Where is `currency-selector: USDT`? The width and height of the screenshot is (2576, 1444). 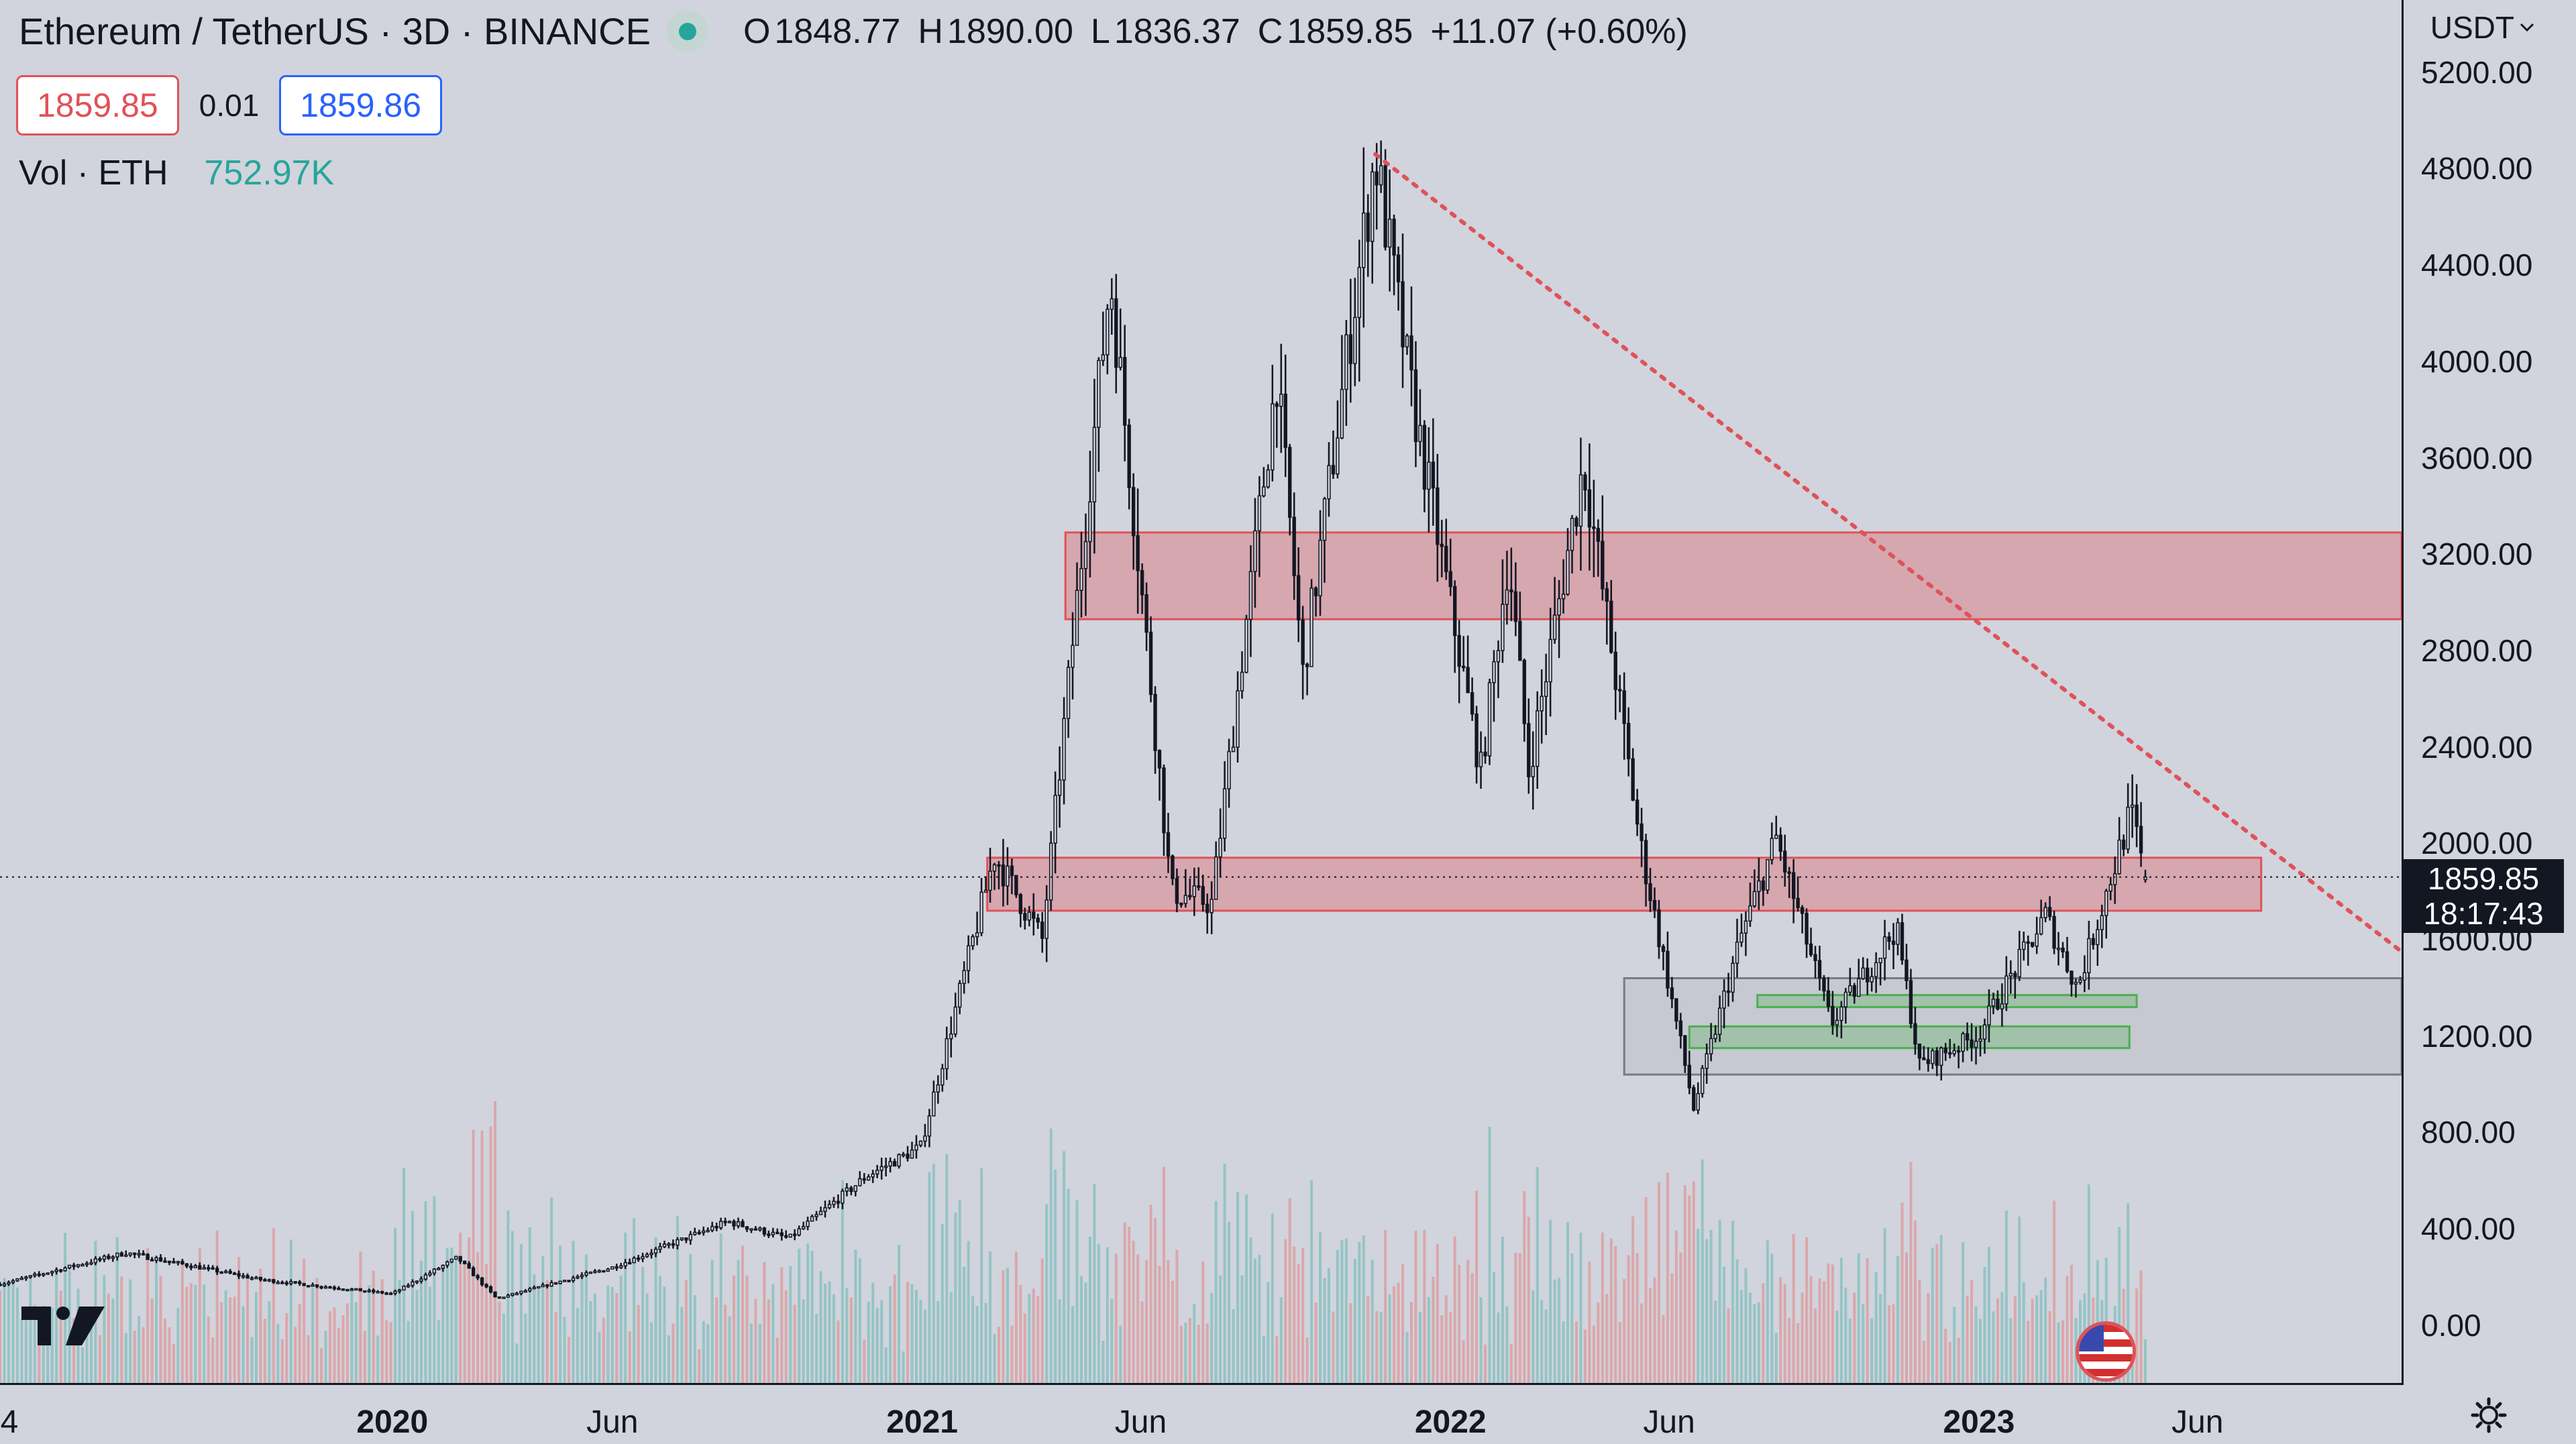 currency-selector: USDT is located at coordinates (2482, 27).